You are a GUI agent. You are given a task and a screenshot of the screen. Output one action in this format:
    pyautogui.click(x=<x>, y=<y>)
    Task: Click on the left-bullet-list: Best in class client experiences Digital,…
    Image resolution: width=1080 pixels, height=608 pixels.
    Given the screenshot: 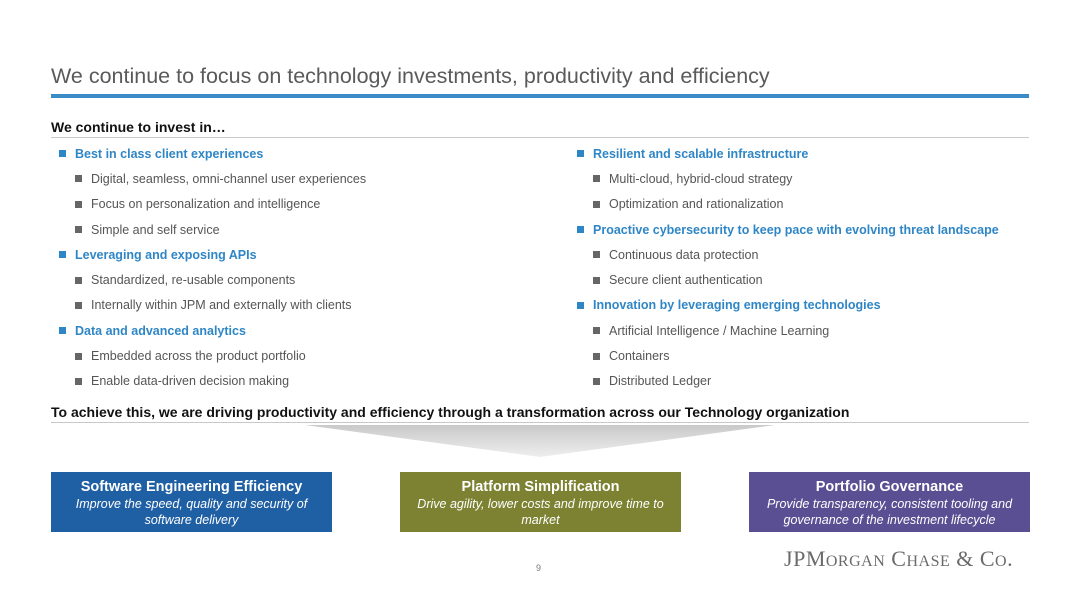 What is the action you would take?
    pyautogui.click(x=208, y=267)
    